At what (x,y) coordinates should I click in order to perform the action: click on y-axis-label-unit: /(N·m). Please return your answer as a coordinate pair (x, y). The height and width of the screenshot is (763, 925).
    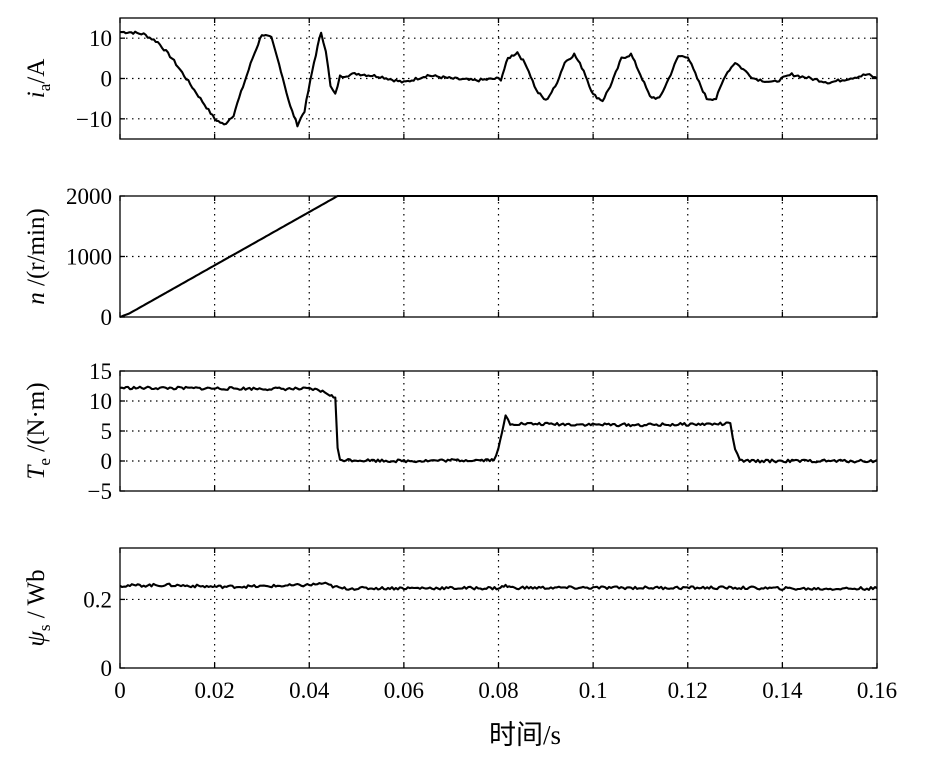
    Looking at the image, I should click on (36, 420).